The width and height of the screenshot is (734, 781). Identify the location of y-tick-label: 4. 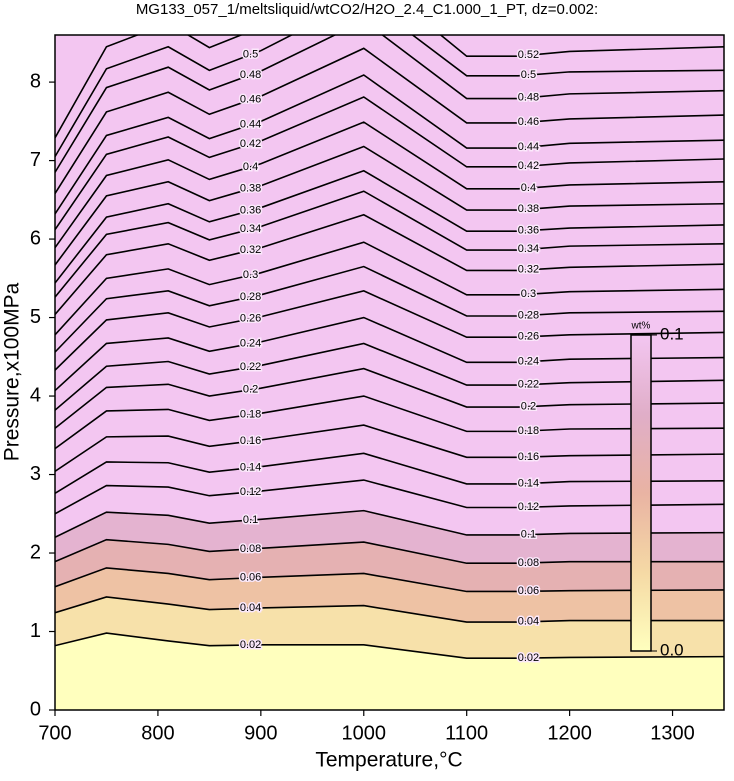
(35, 395).